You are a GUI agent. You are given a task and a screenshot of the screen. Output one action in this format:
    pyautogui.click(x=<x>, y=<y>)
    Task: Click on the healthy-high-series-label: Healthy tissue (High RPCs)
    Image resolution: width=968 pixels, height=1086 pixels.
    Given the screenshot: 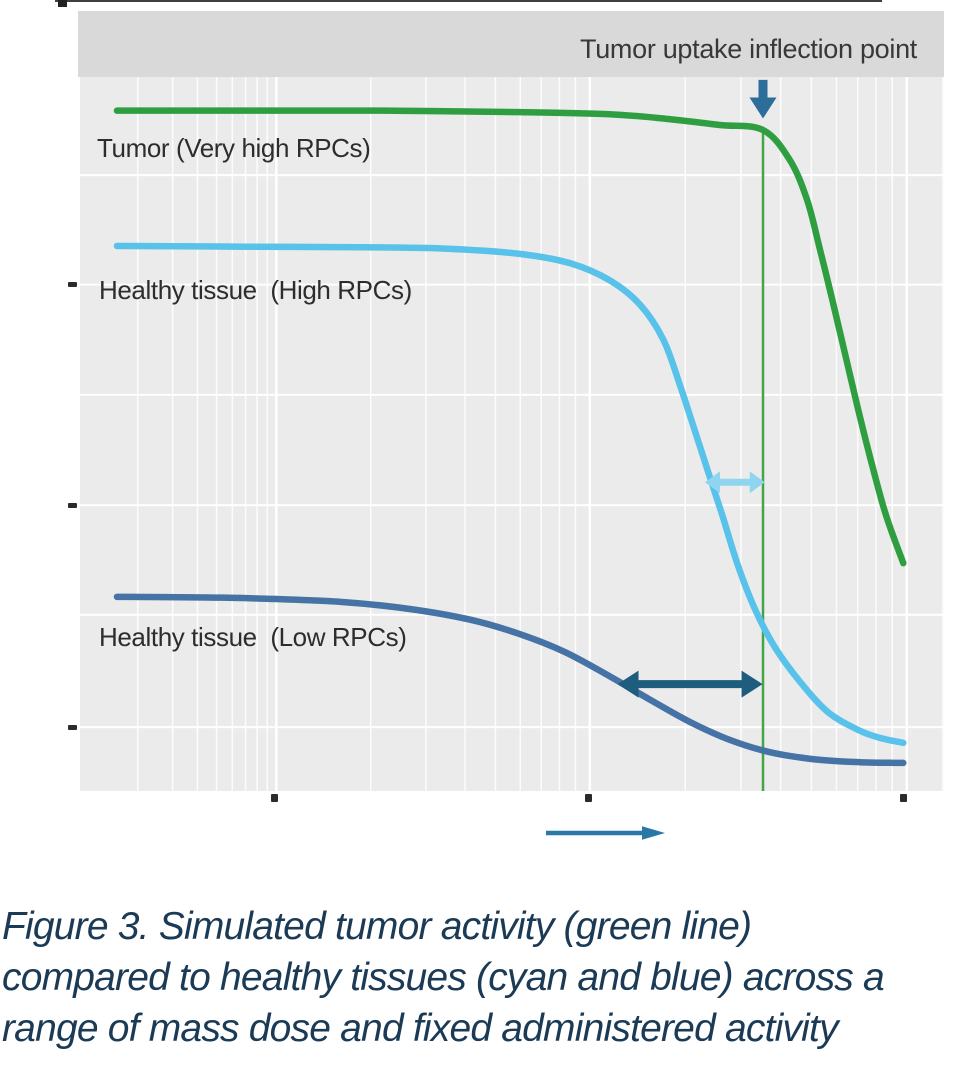 What is the action you would take?
    pyautogui.click(x=255, y=290)
    